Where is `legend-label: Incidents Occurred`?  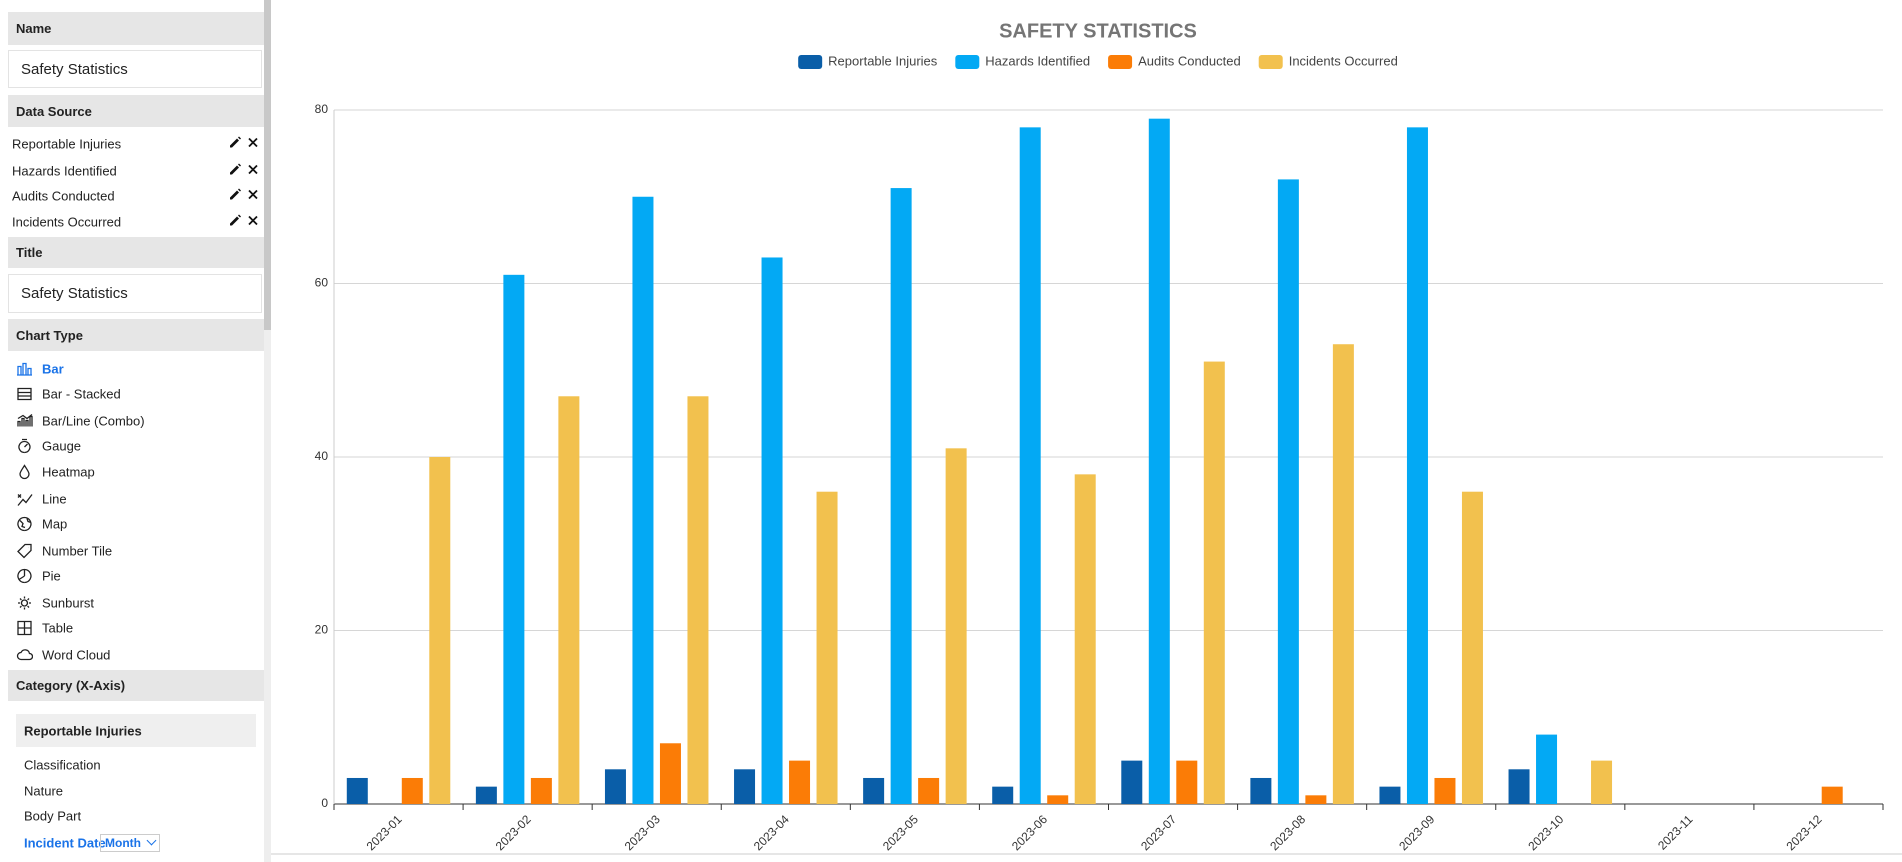 legend-label: Incidents Occurred is located at coordinates (1343, 60).